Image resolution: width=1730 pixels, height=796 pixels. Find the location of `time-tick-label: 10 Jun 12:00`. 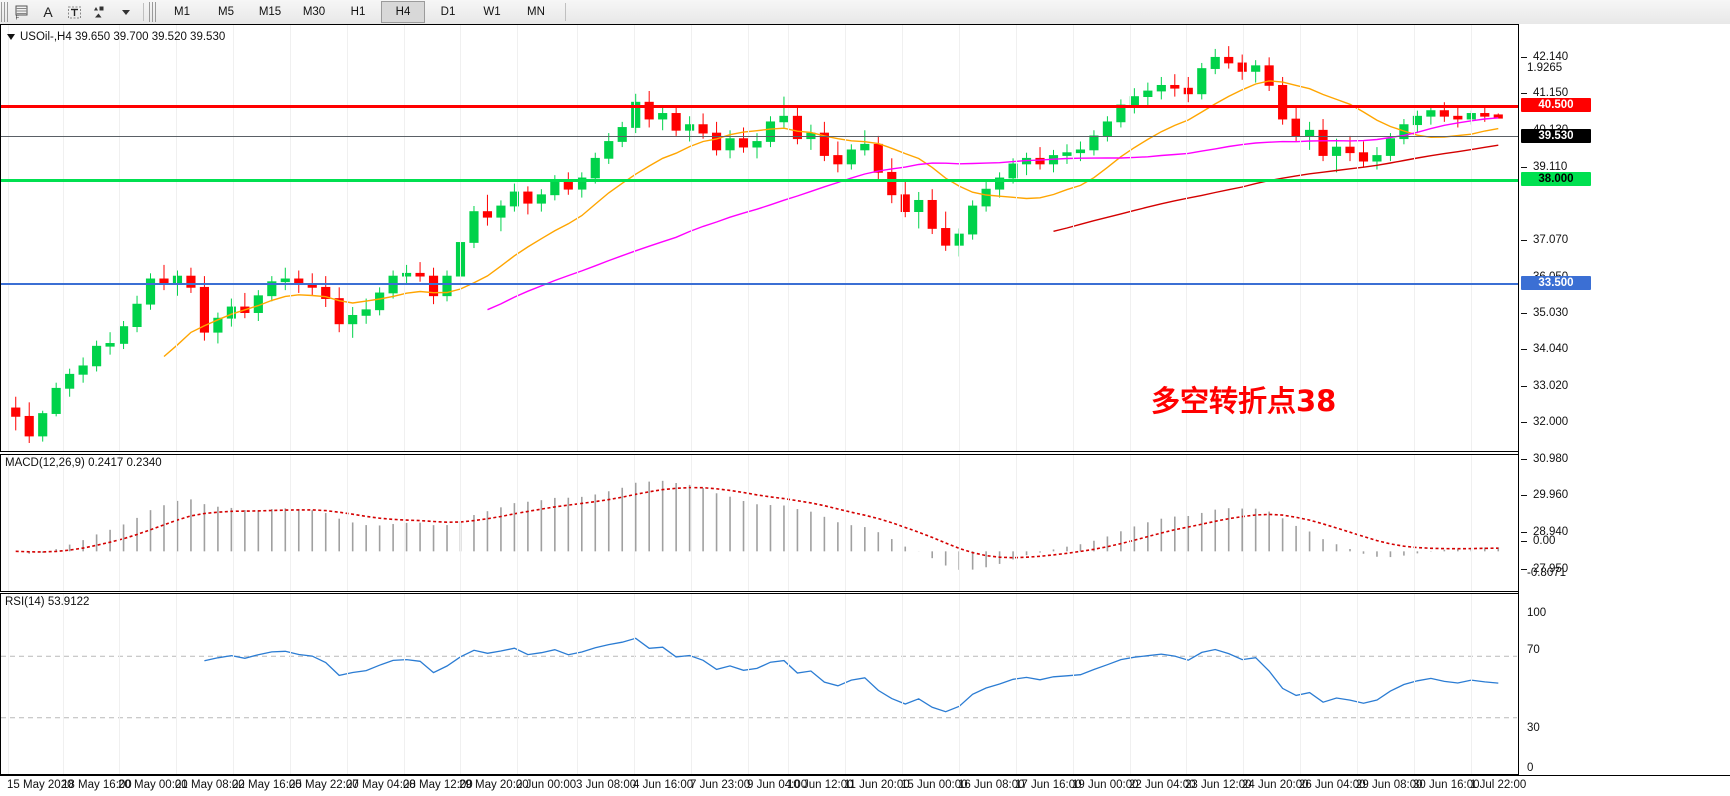

time-tick-label: 10 Jun 12:00 is located at coordinates (820, 785).